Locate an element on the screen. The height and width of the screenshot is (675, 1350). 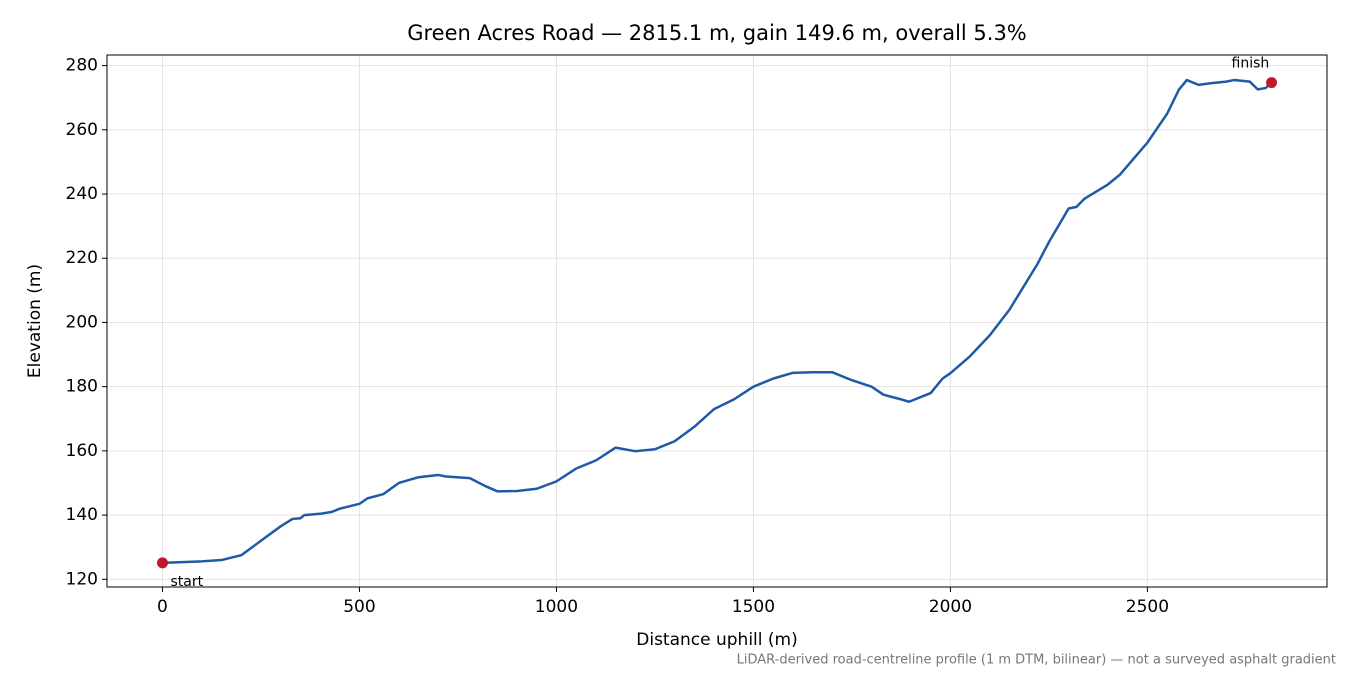
x-tick-label: 1000 is located at coordinates (556, 607).